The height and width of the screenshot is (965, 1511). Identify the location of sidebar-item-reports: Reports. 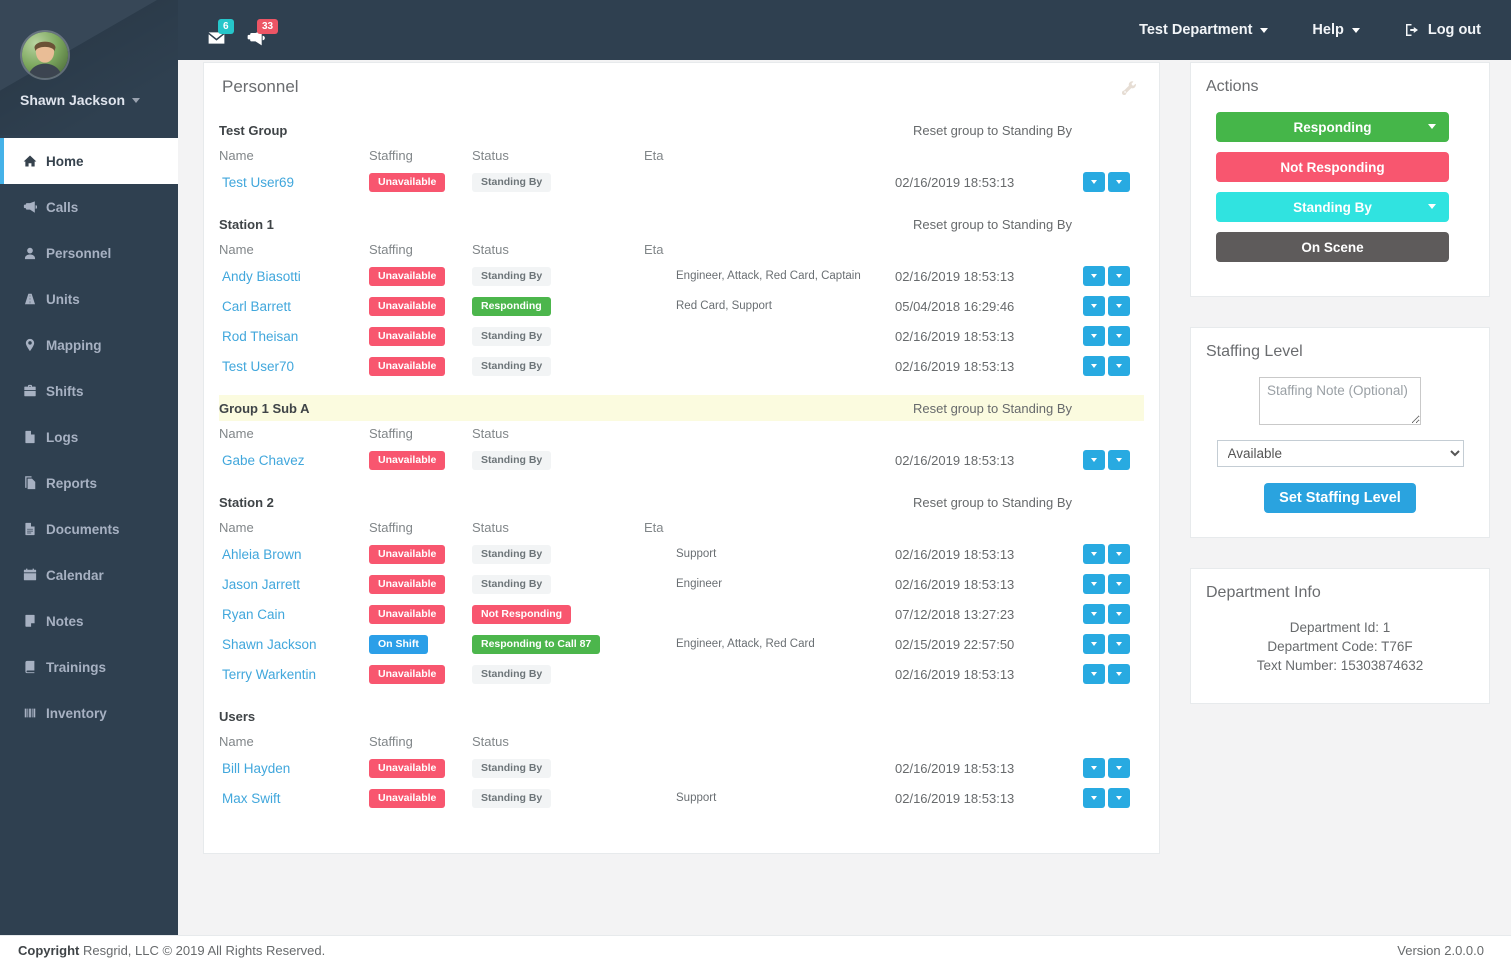
(89, 483).